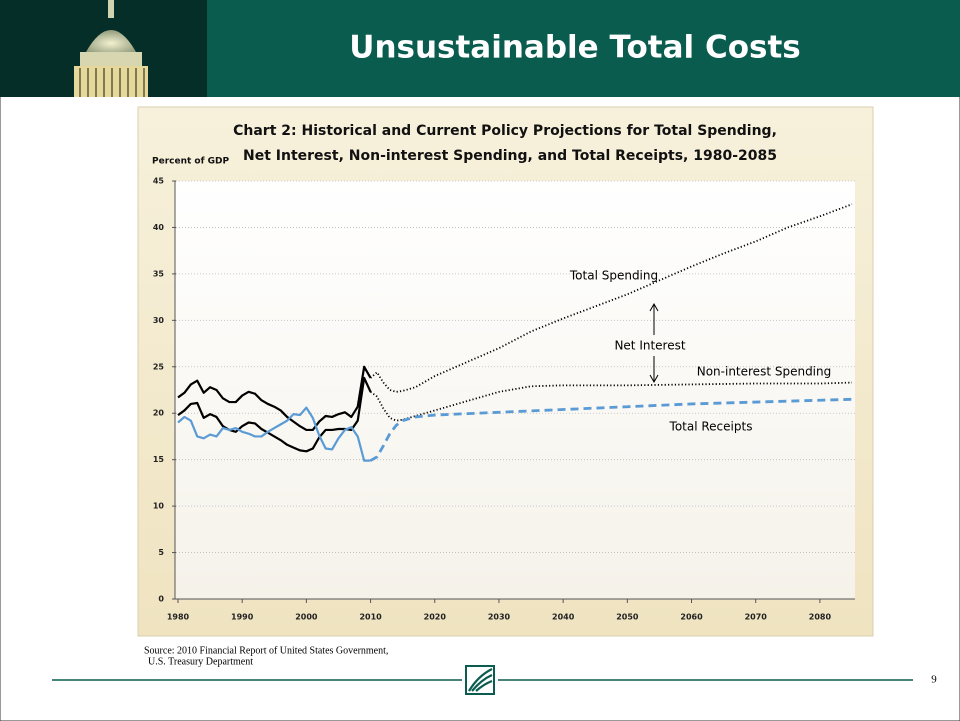 This screenshot has height=721, width=960. What do you see at coordinates (191, 162) in the screenshot?
I see `y-axis-label: Percent of GDP` at bounding box center [191, 162].